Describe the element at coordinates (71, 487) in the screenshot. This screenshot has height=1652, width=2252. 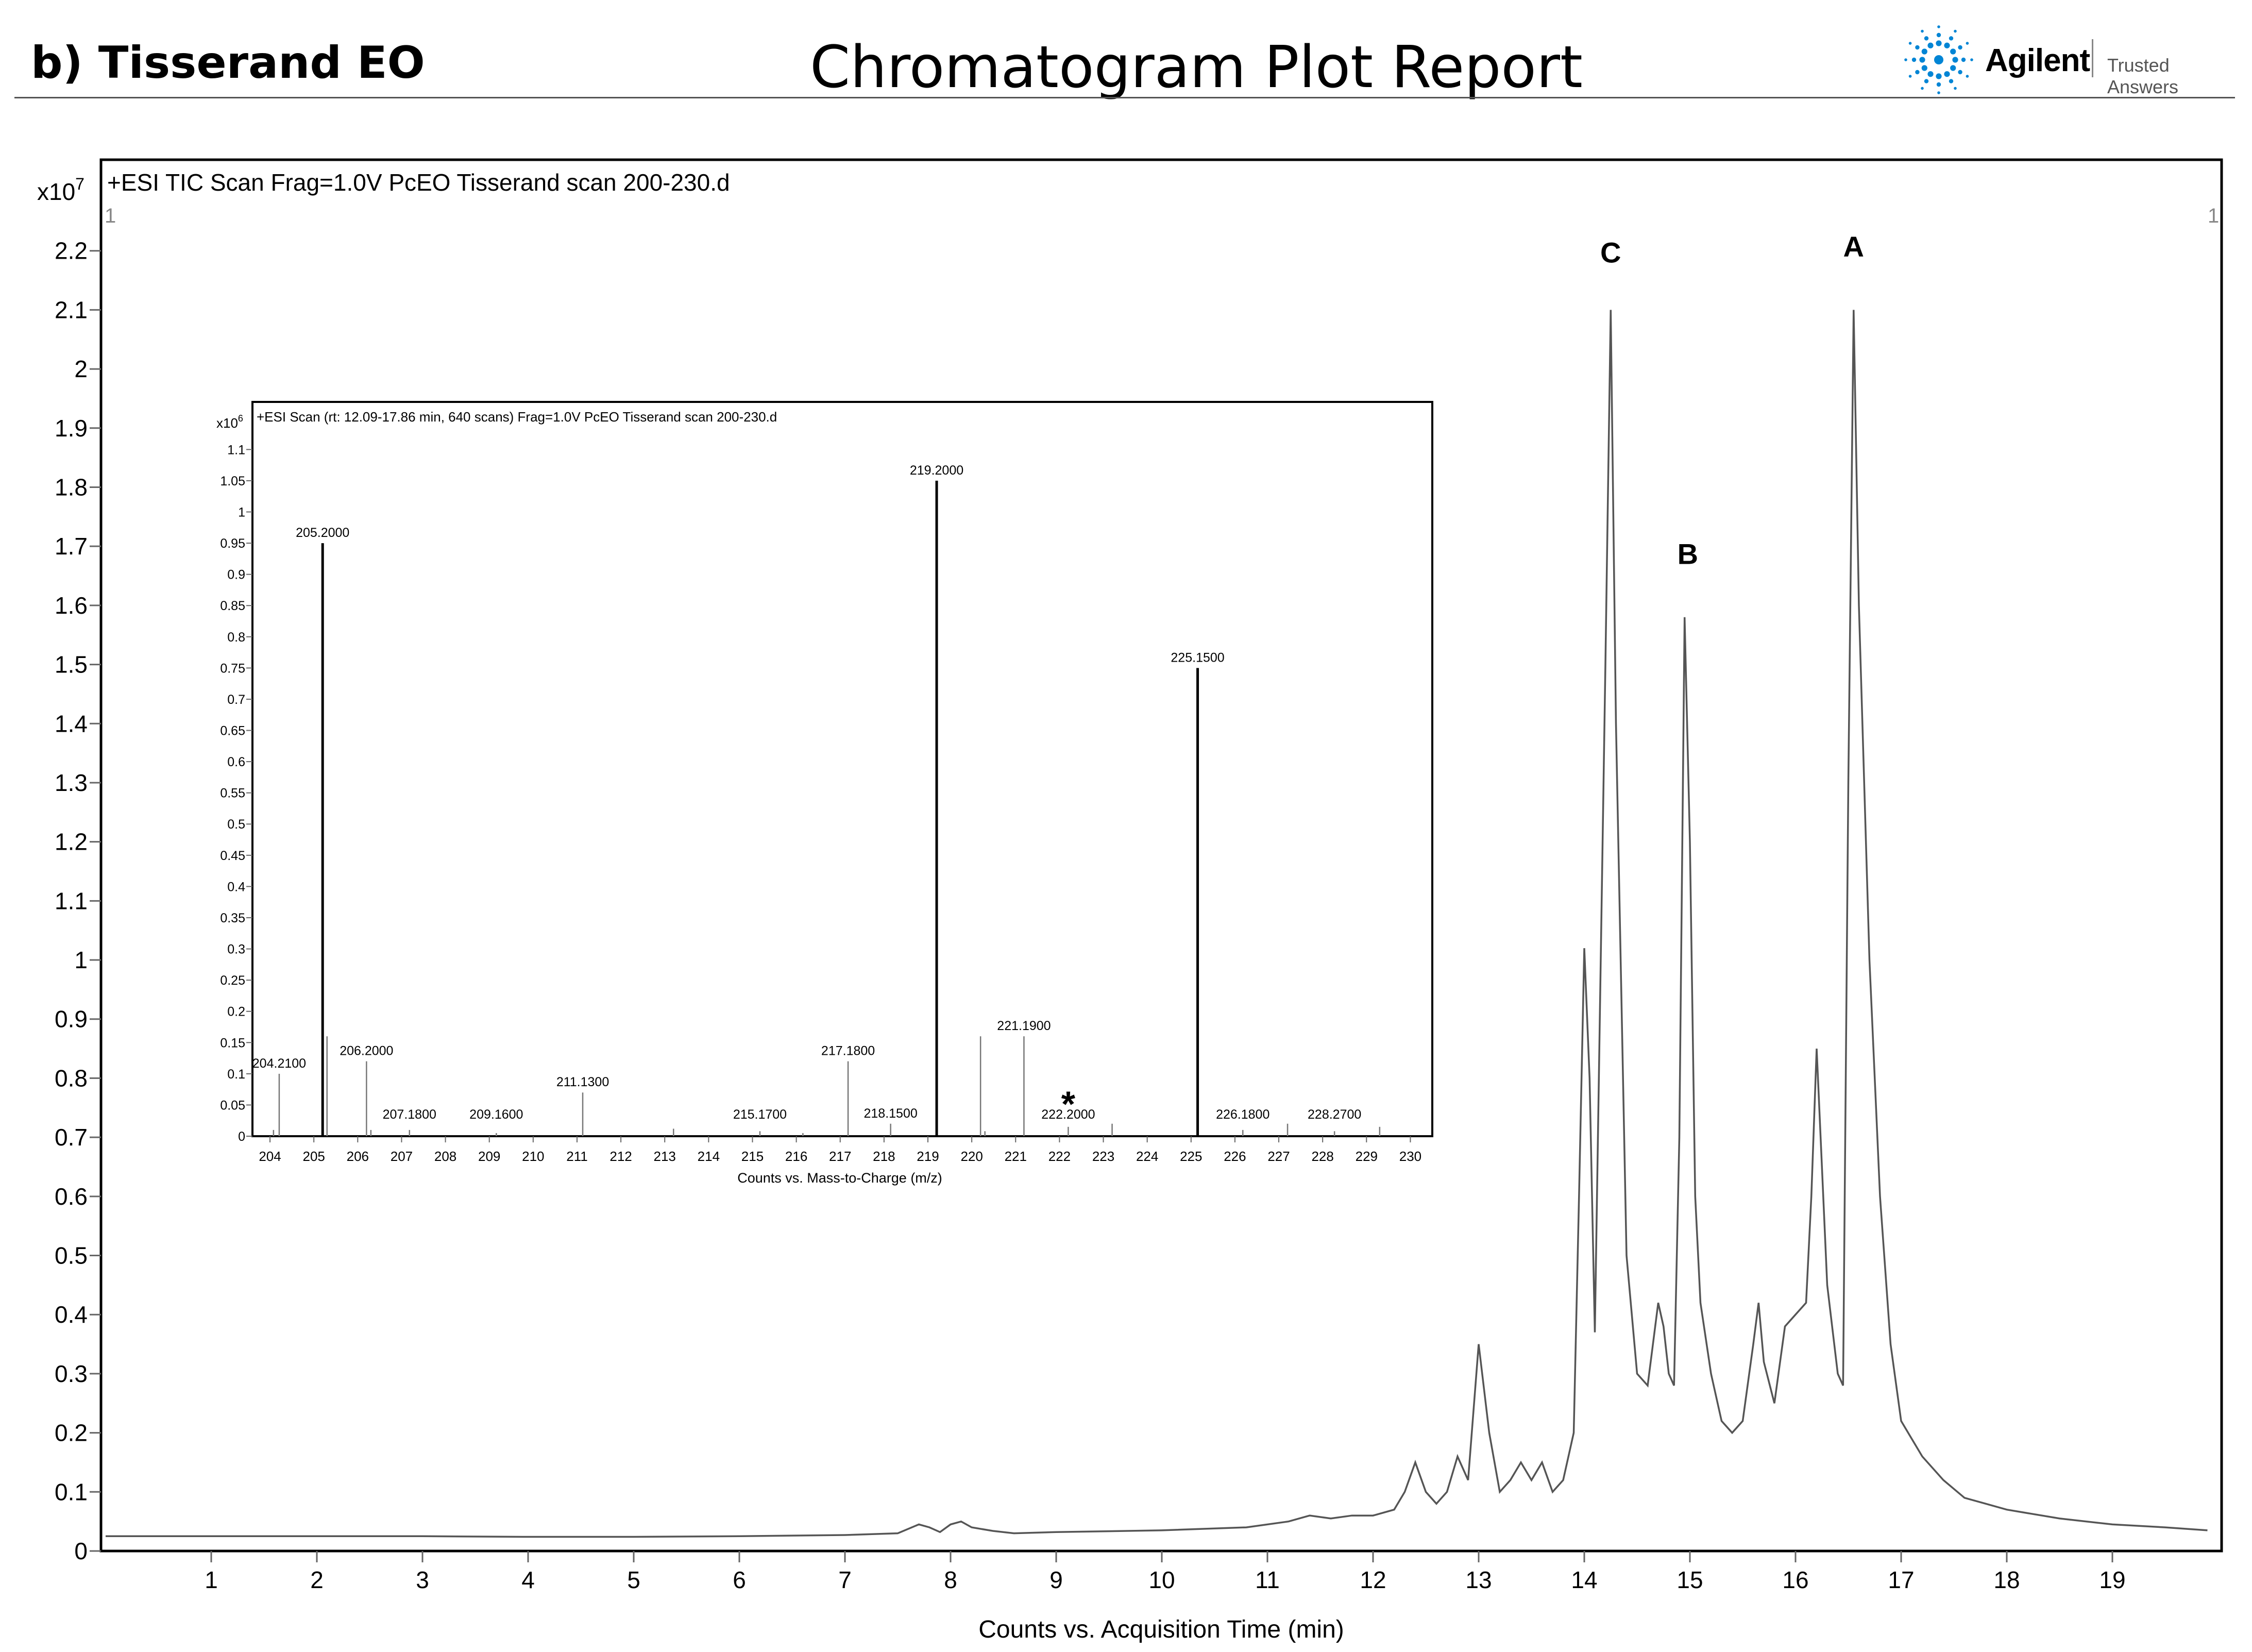
I see `main-y-tick-label: 1.8` at that location.